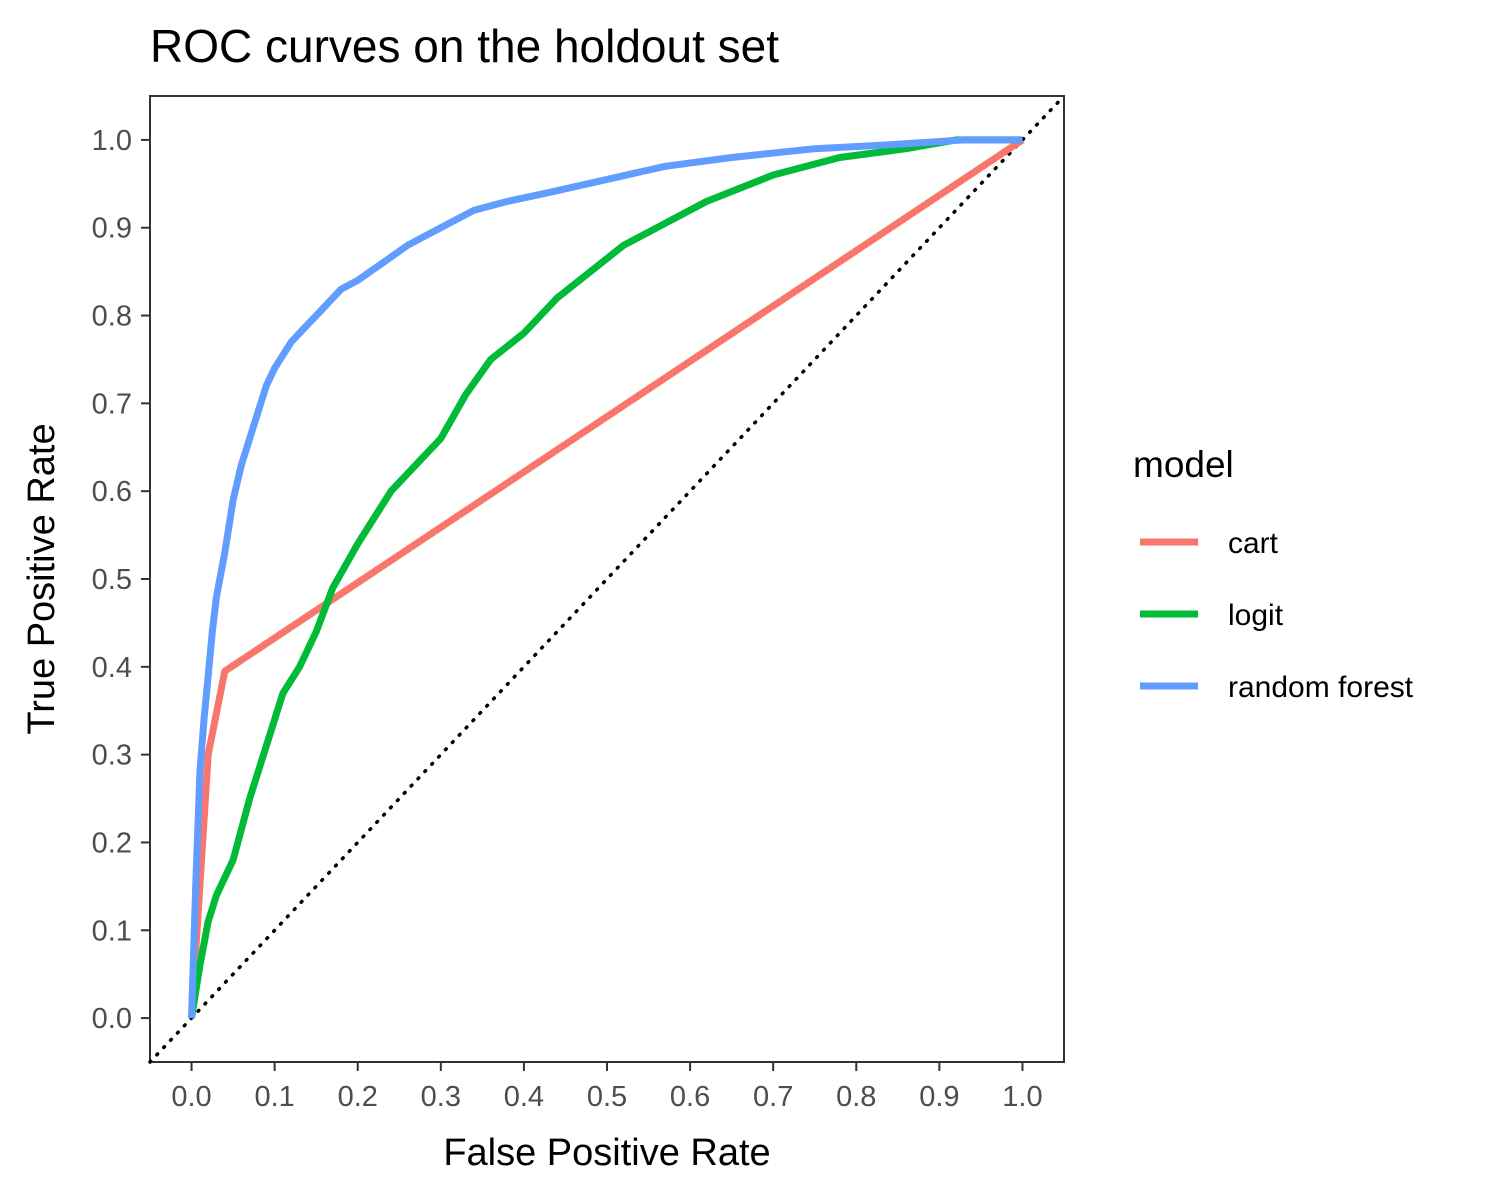  What do you see at coordinates (607, 1097) in the screenshot?
I see `x-tick-label: 0.5` at bounding box center [607, 1097].